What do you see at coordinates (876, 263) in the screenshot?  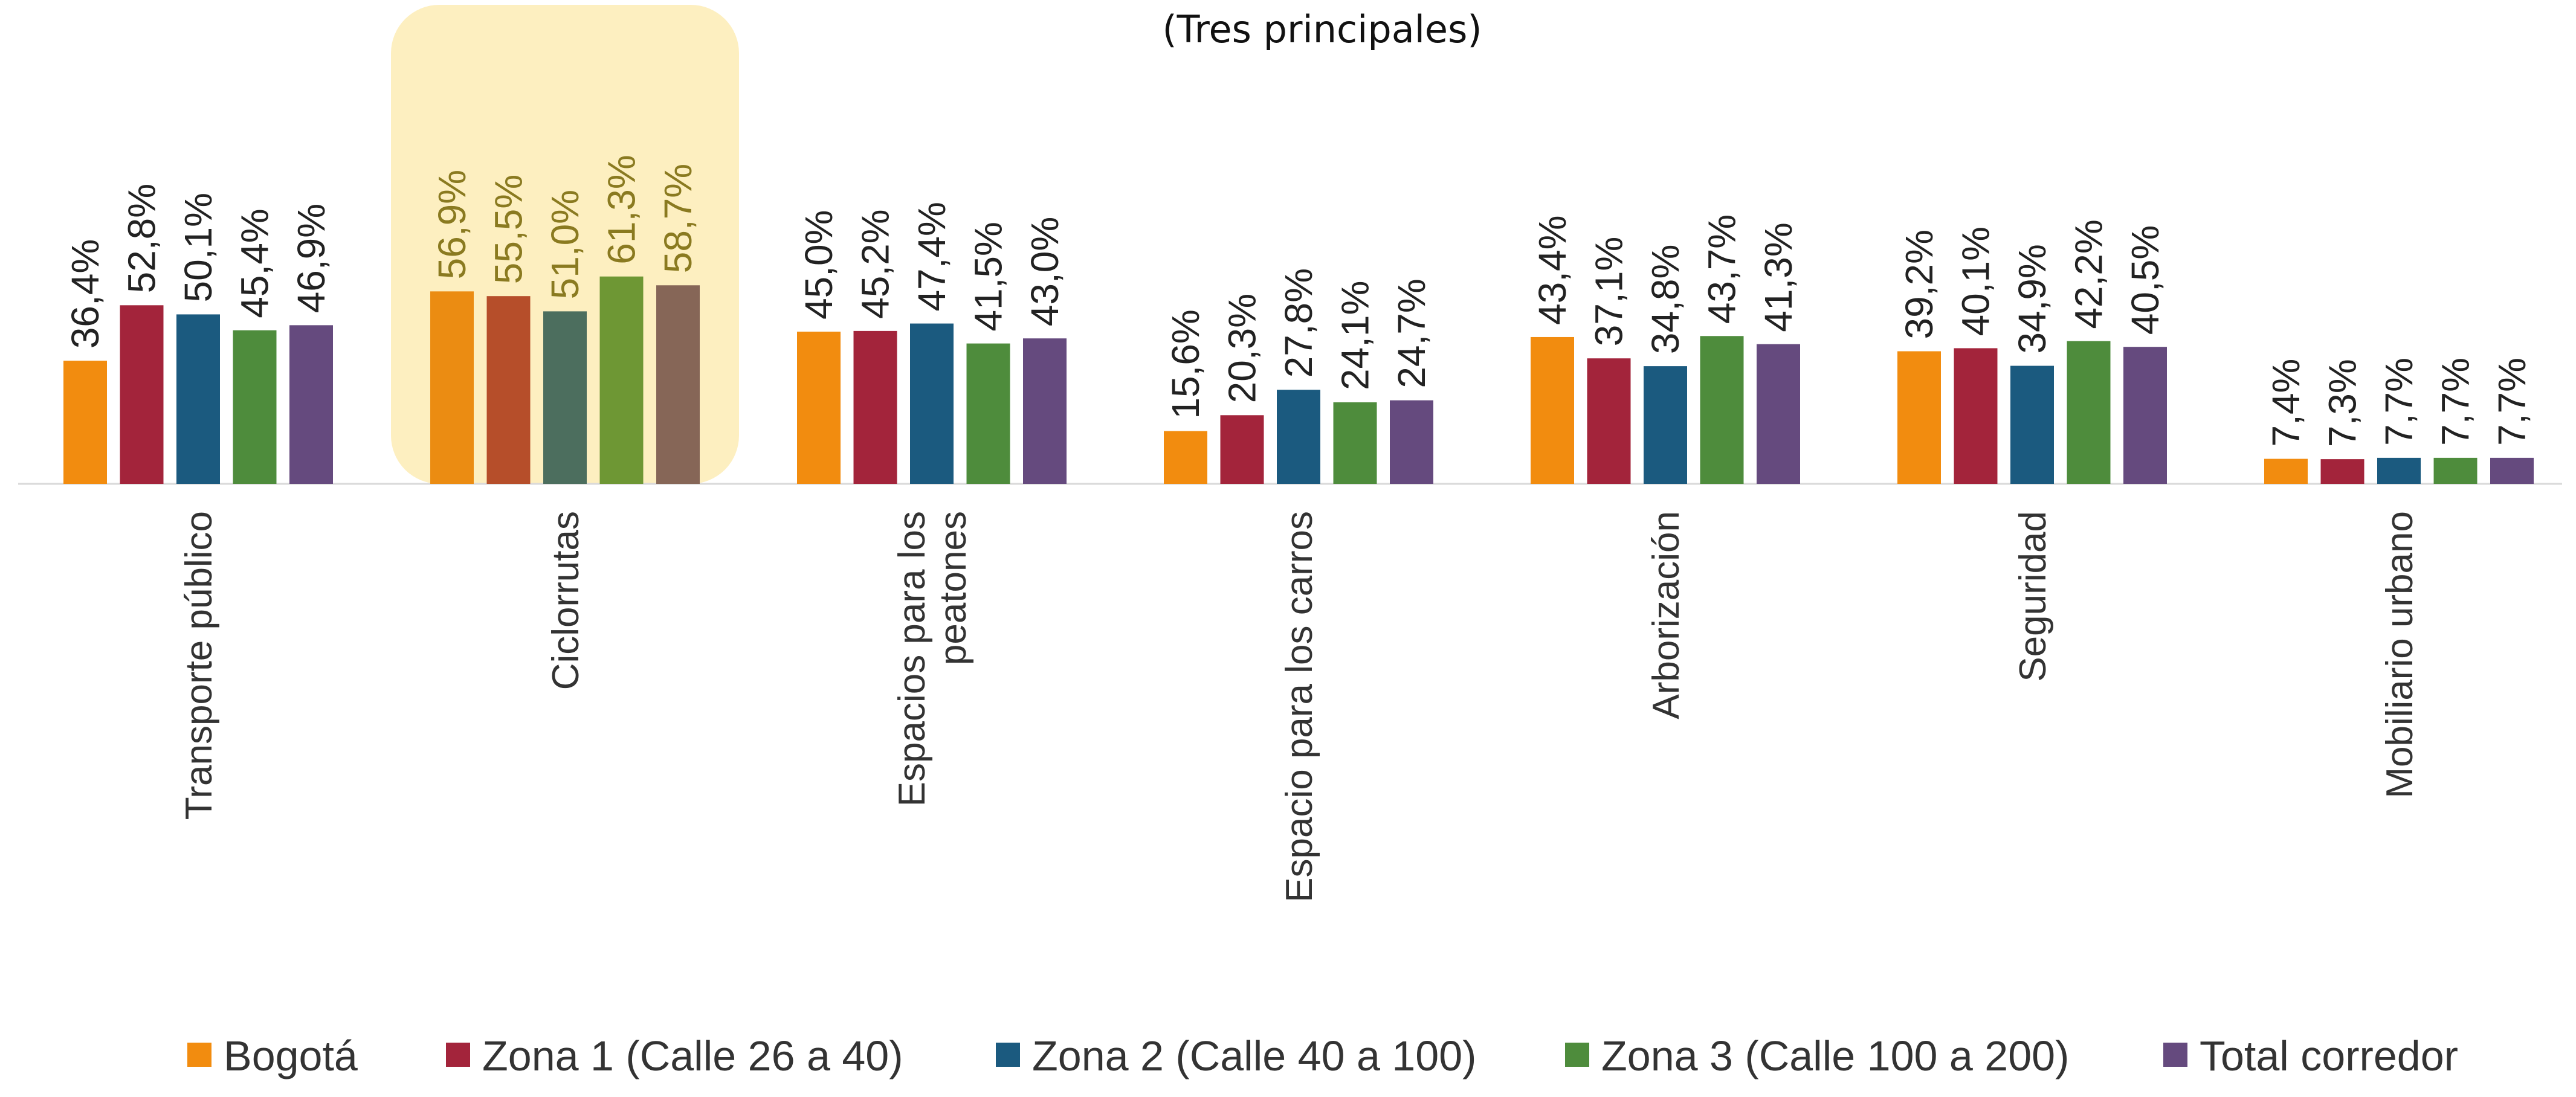 I see `value-label: 45,2%` at bounding box center [876, 263].